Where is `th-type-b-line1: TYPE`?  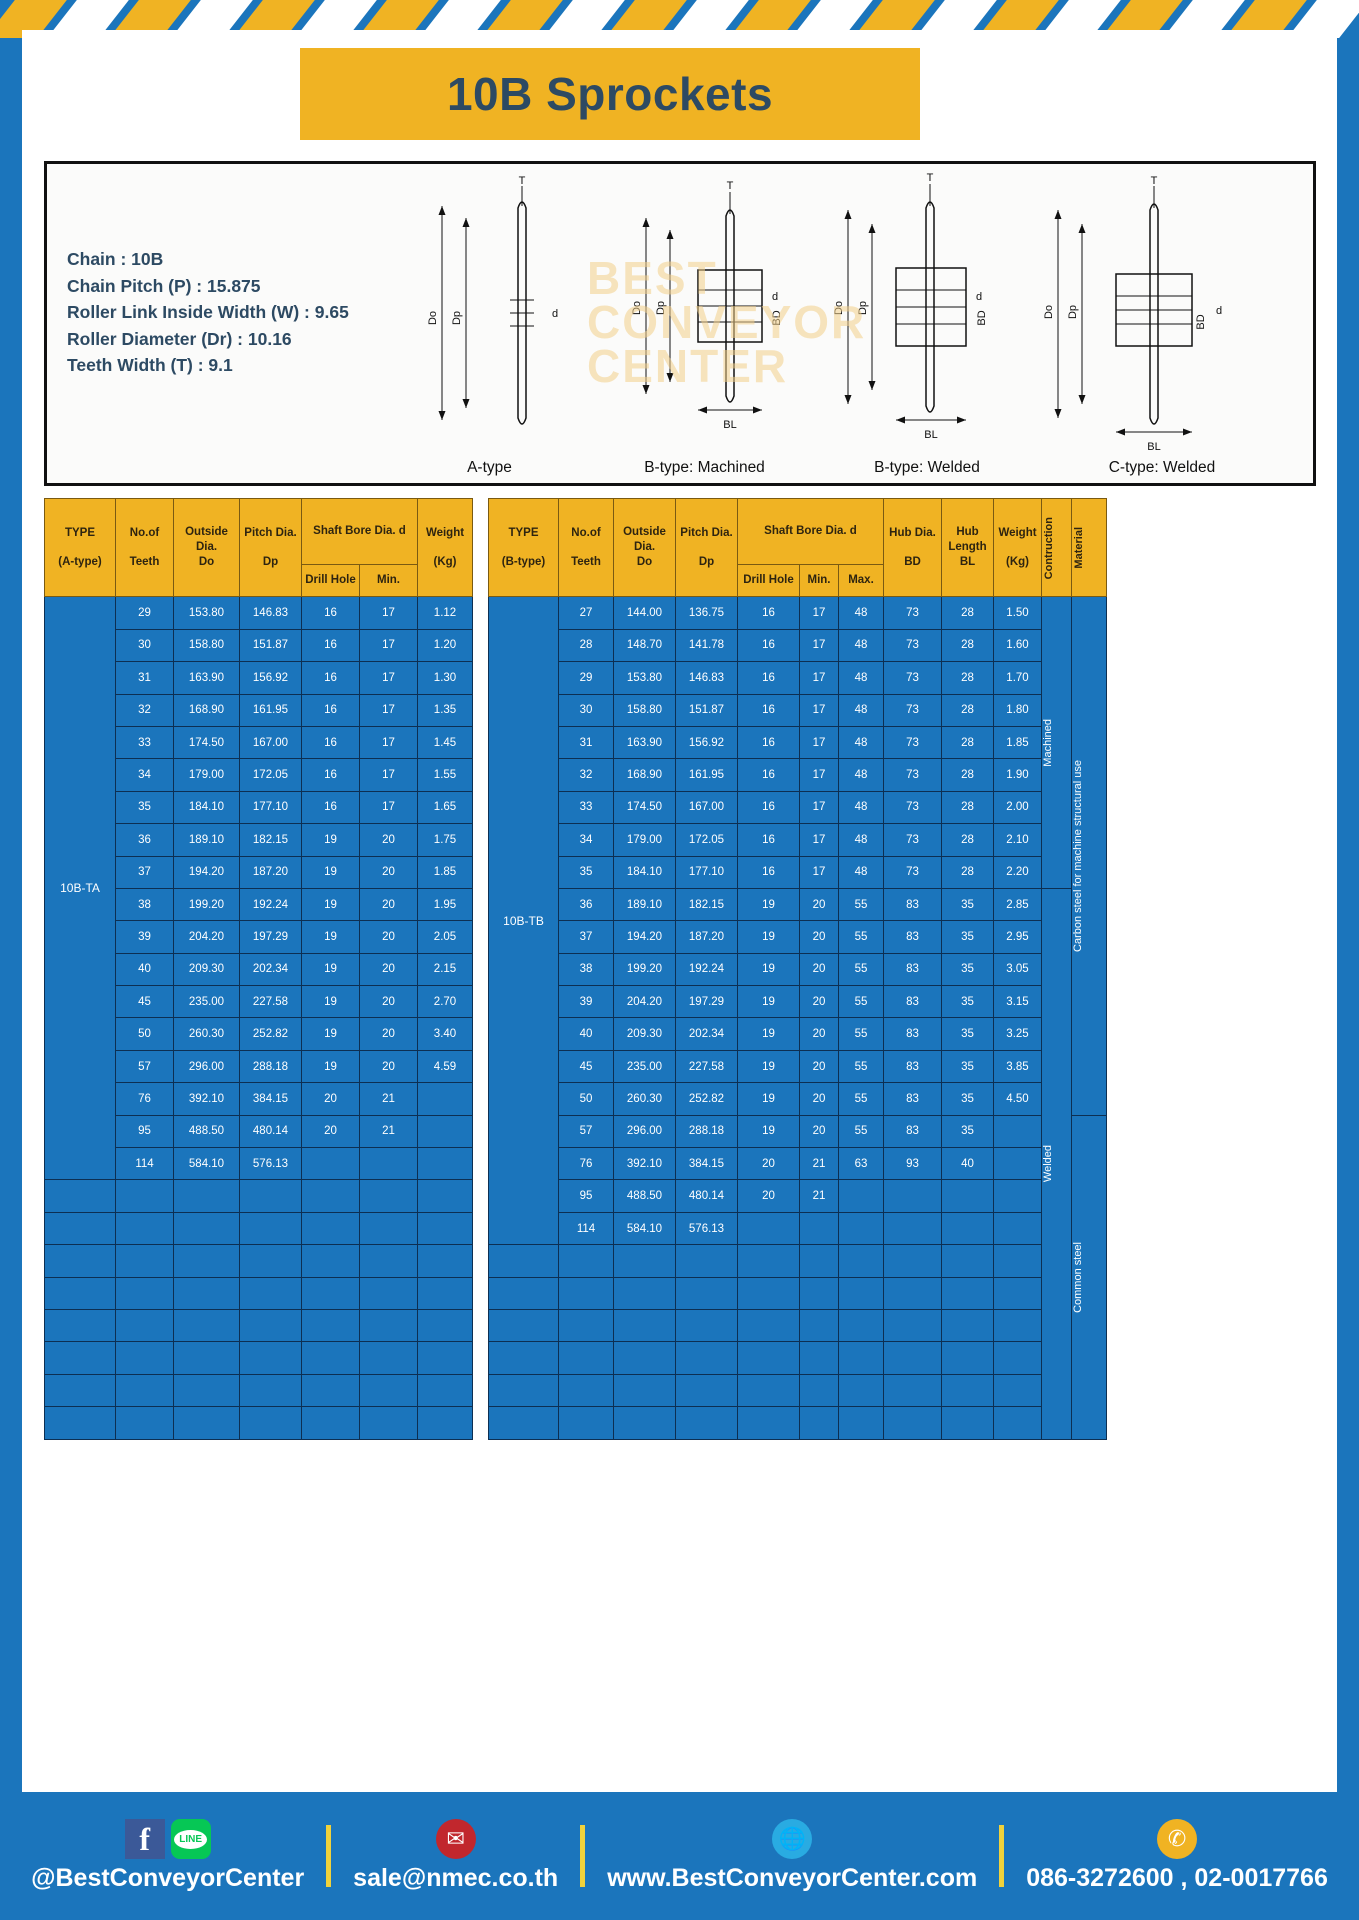
th-type-b-line1: TYPE is located at coordinates (523, 532).